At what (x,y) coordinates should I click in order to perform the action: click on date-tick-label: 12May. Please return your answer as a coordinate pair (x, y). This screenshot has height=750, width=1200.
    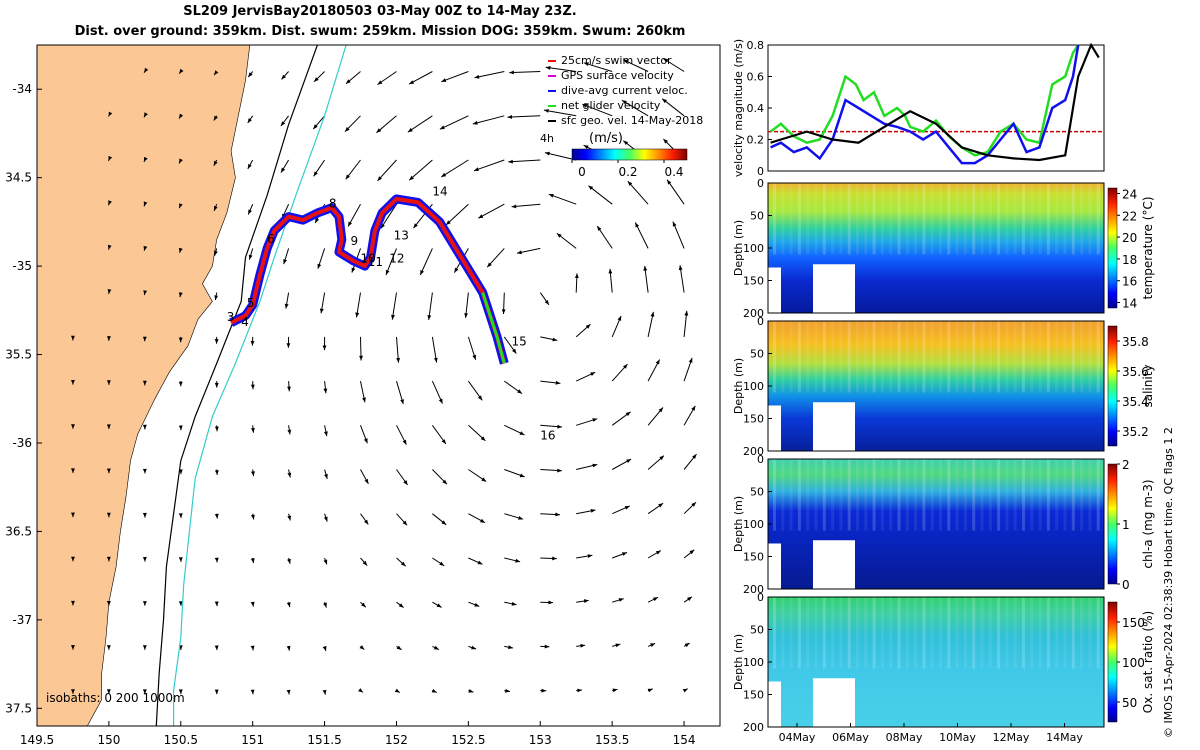
    Looking at the image, I should click on (1011, 737).